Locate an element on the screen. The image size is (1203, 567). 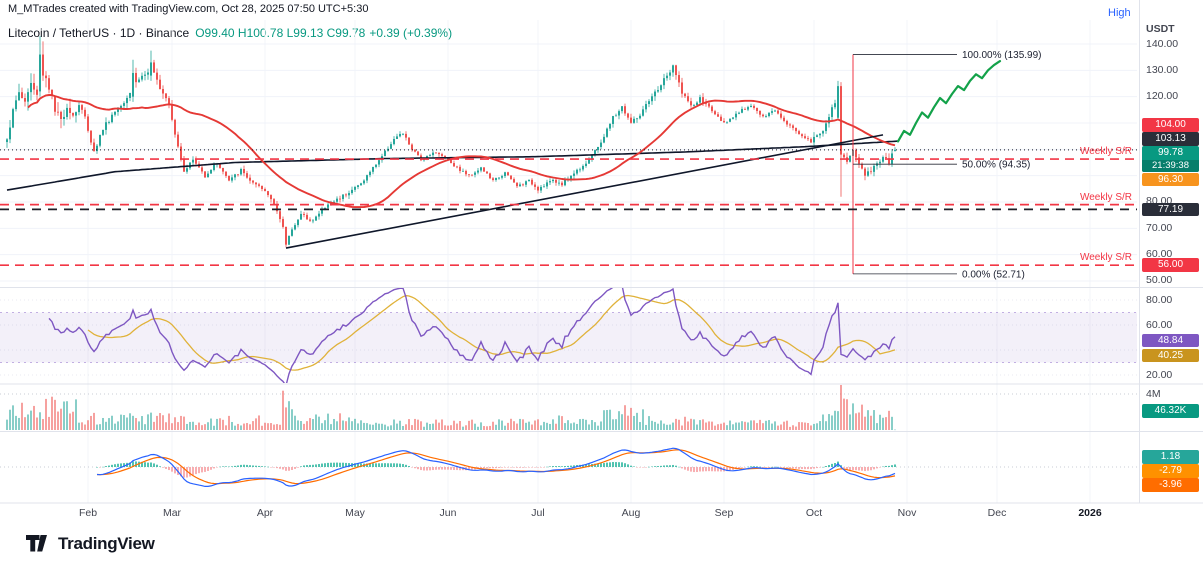
time-axis-label: Mar is located at coordinates (172, 513).